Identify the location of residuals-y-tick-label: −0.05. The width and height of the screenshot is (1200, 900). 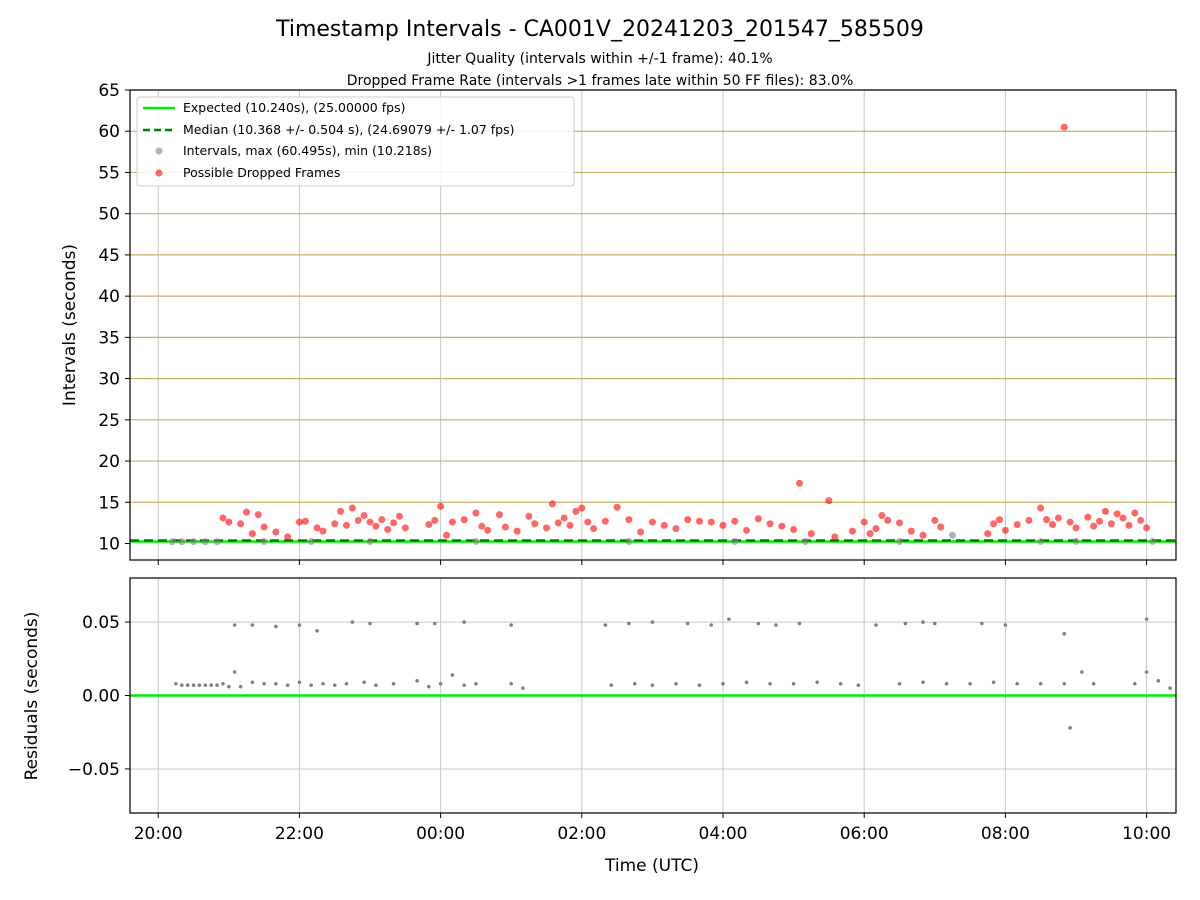
(94, 770).